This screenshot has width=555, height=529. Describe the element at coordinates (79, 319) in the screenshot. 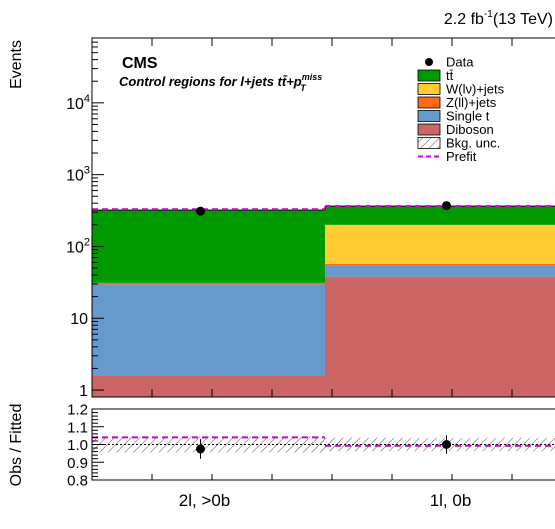

I see `y-tick-label: 10` at that location.